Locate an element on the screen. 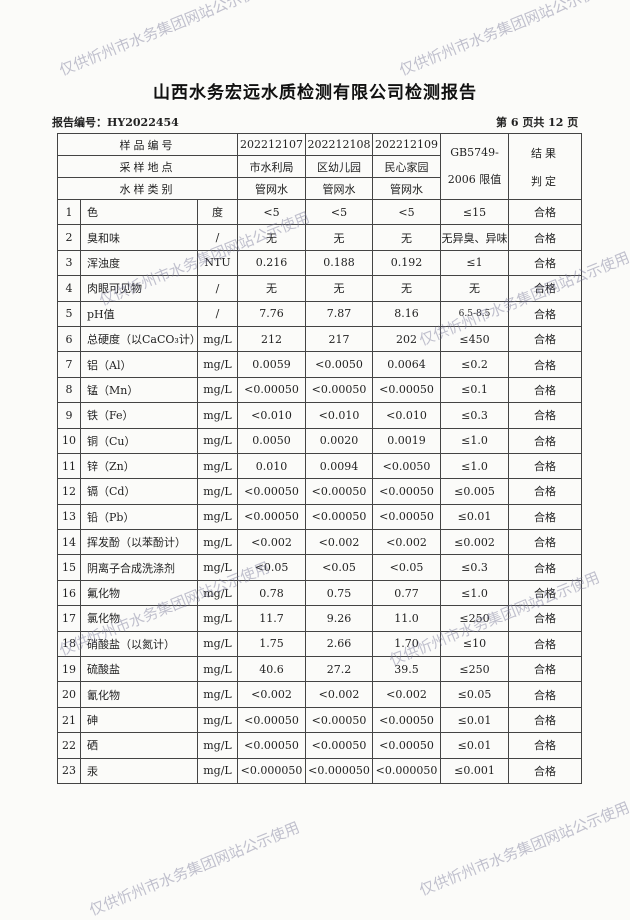 Image resolution: width=630 pixels, height=920 pixels. value-sample-2: <5 is located at coordinates (339, 212).